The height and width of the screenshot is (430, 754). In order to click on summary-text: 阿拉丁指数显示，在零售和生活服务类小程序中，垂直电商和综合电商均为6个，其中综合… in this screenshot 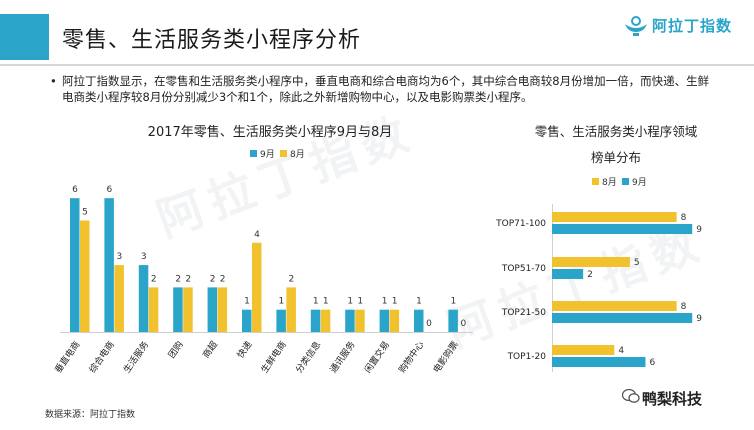, I will do `click(386, 89)`.